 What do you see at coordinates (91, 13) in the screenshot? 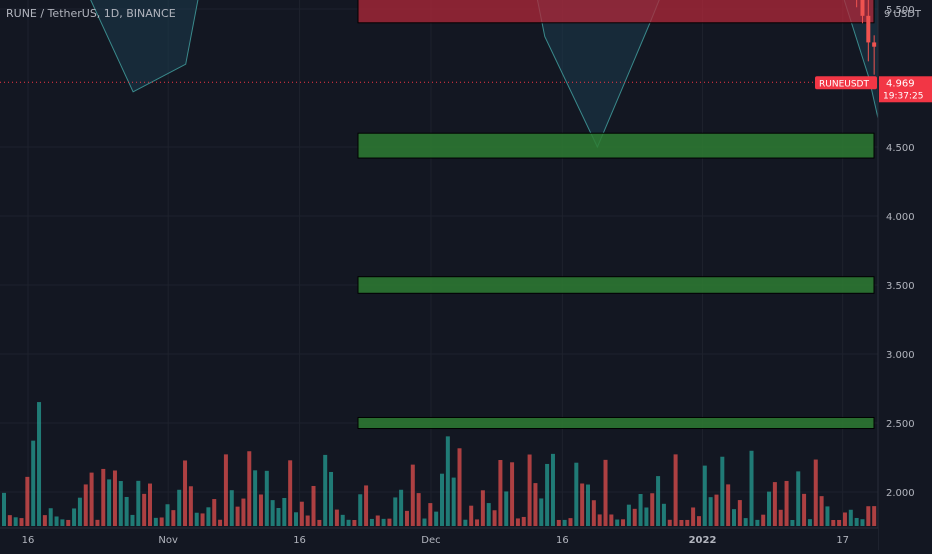
I see `symbol-title: RUNE / TetherUS, 1D, BINANCE` at bounding box center [91, 13].